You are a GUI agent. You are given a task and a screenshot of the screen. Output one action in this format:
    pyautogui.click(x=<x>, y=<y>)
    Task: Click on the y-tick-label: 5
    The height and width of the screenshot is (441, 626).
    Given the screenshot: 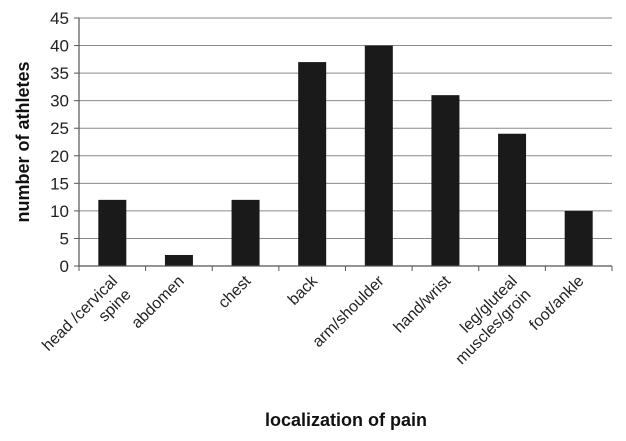 What is the action you would take?
    pyautogui.click(x=64, y=238)
    